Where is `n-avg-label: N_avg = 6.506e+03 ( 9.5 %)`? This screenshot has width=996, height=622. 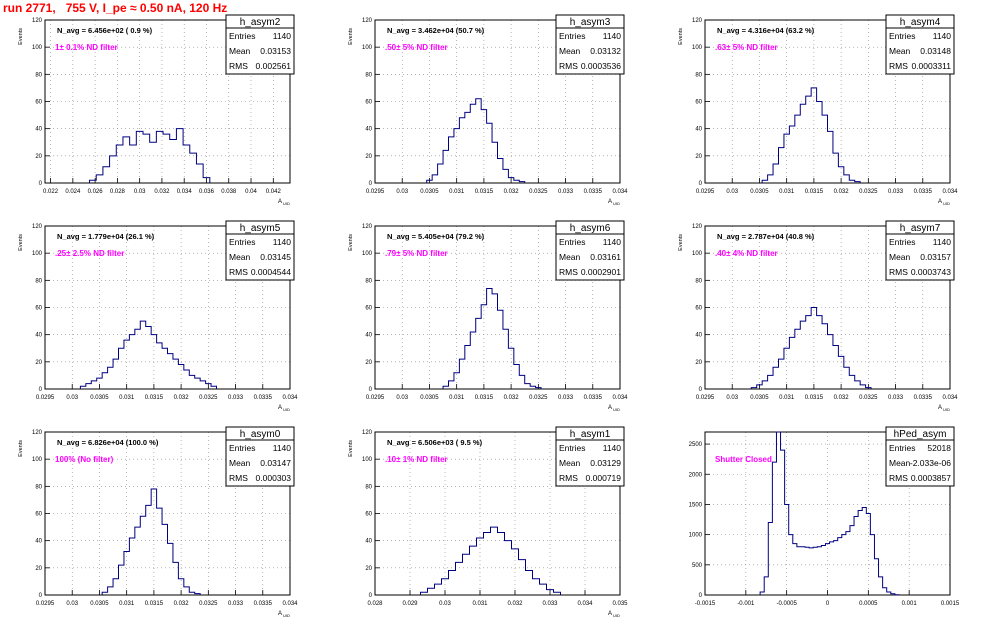 n-avg-label: N_avg = 6.506e+03 ( 9.5 %) is located at coordinates (435, 442).